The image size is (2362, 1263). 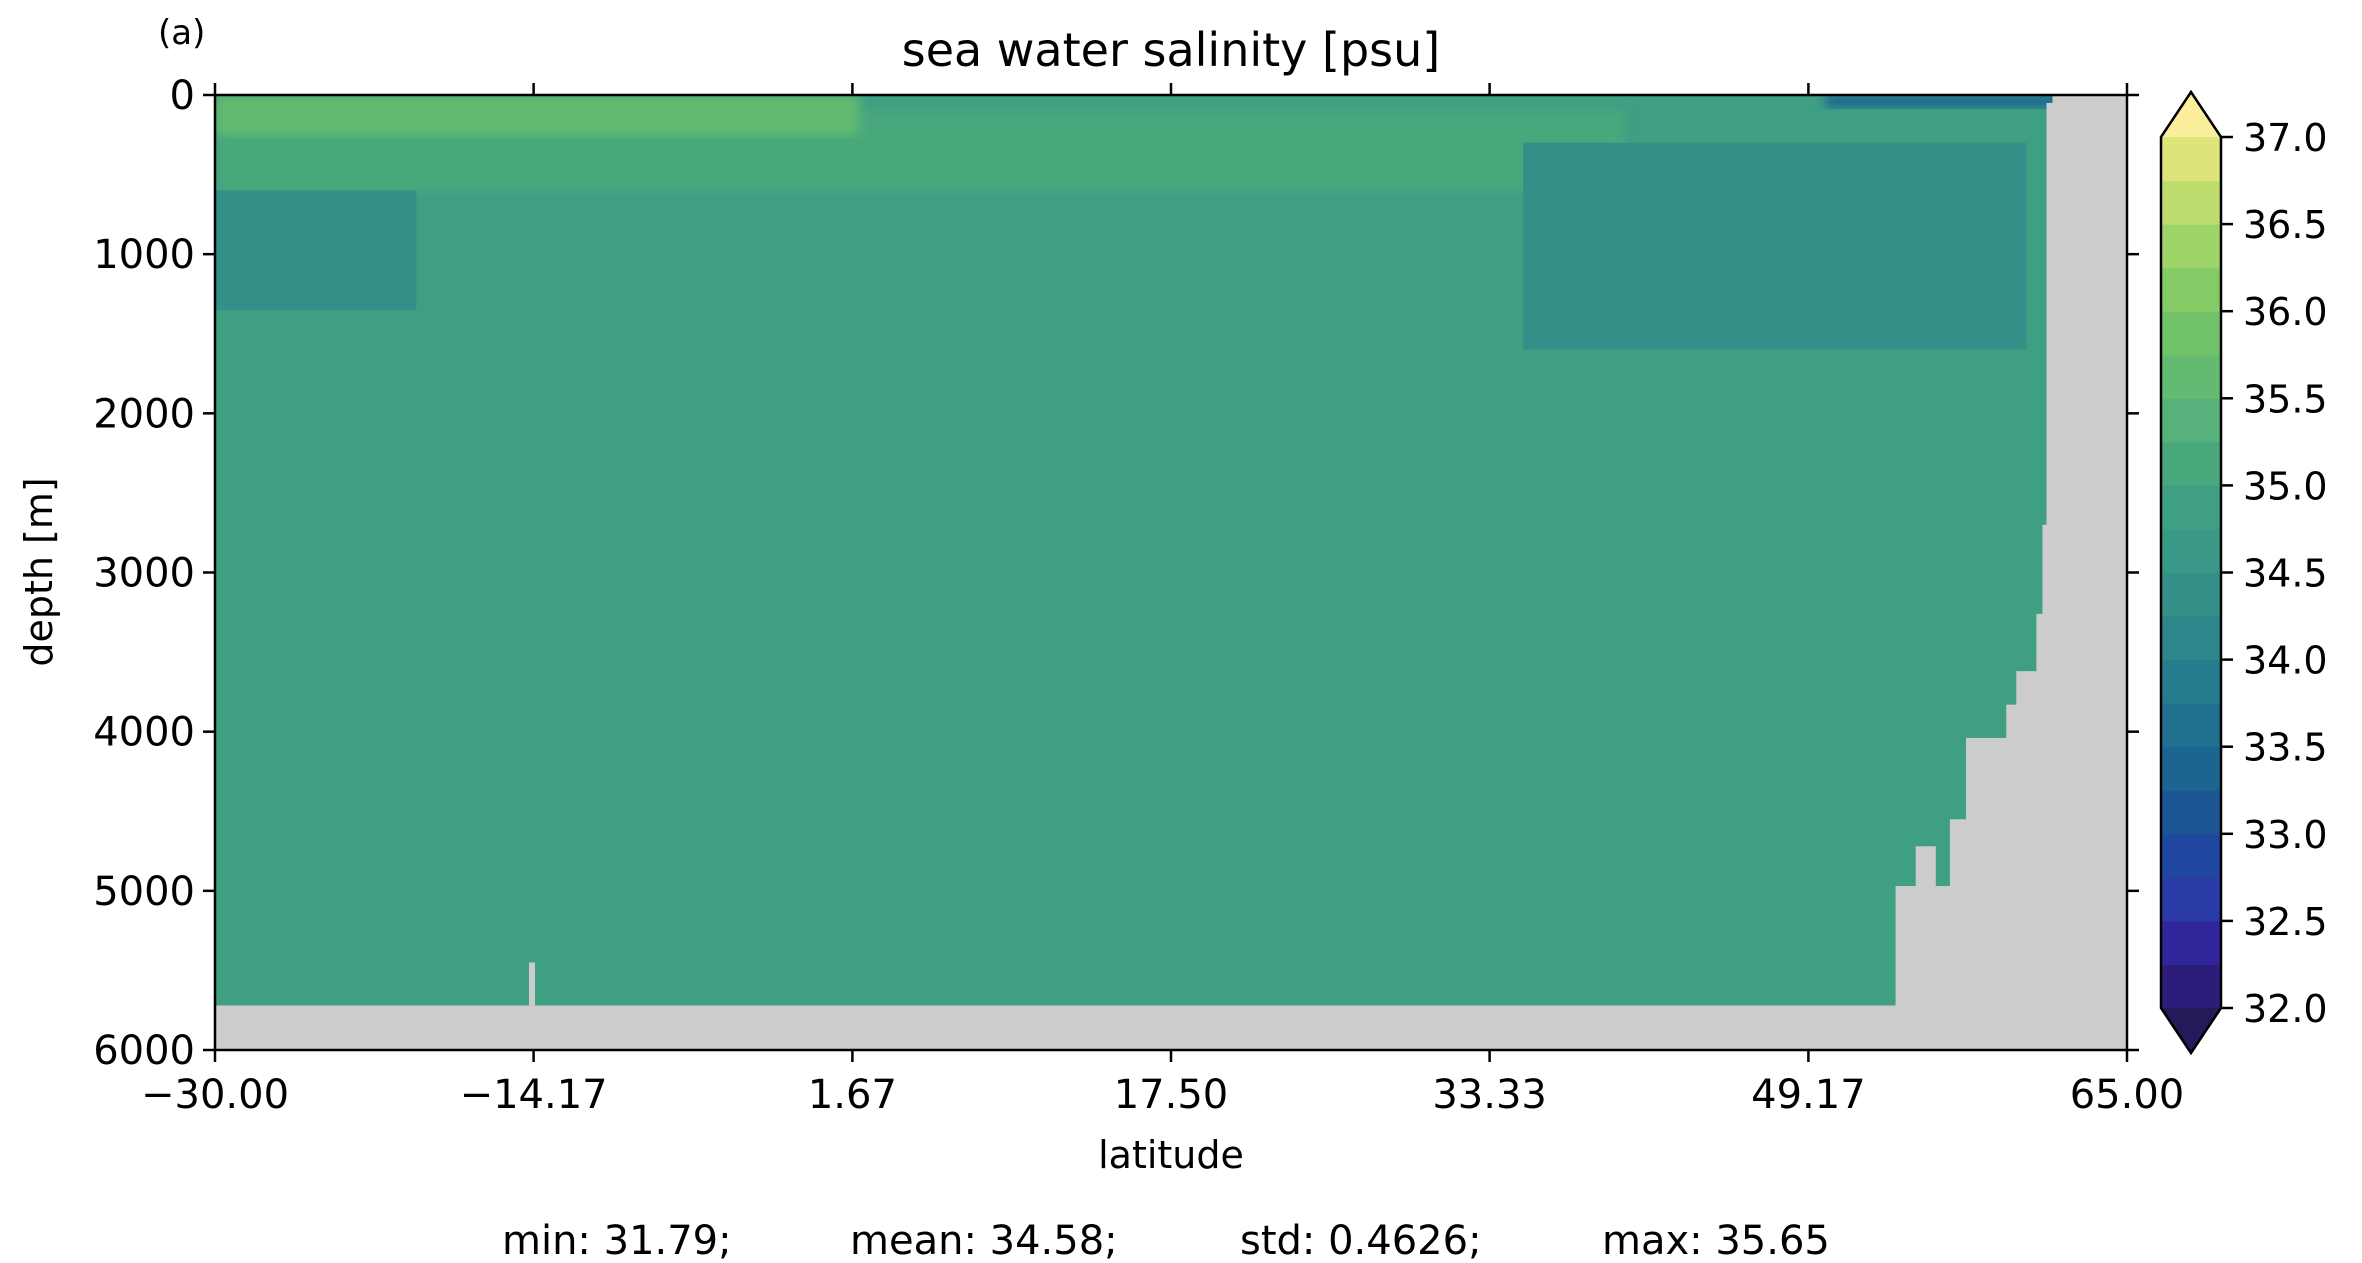 I want to click on y-tick-label: 2000, so click(x=144, y=414).